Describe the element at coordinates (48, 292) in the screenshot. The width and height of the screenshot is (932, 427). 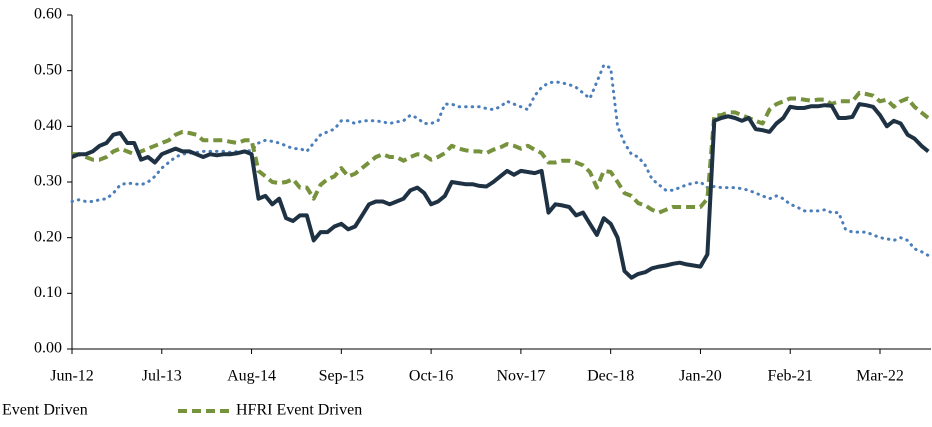
I see `y-tick-label: 0.10` at that location.